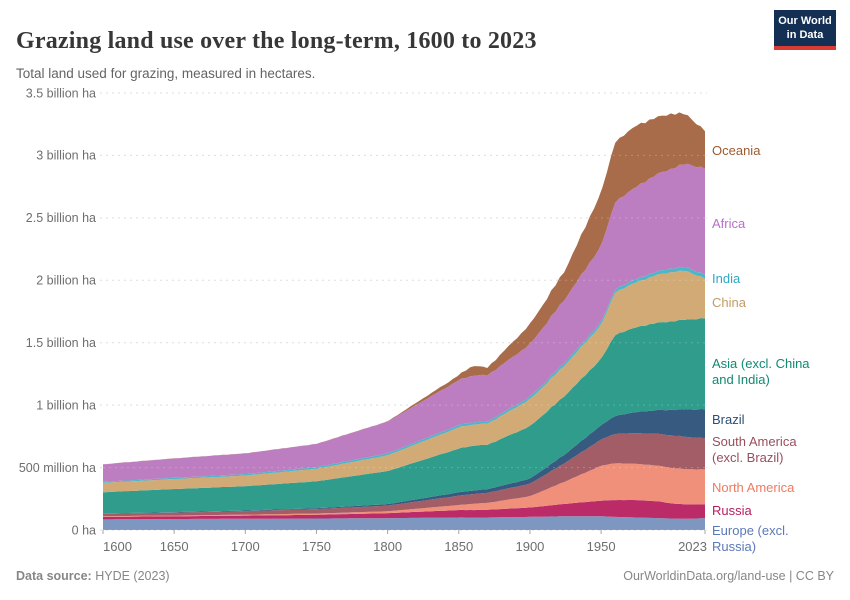 This screenshot has width=850, height=600. Describe the element at coordinates (61, 93) in the screenshot. I see `y-tick-label: 3.5 billion ha` at that location.